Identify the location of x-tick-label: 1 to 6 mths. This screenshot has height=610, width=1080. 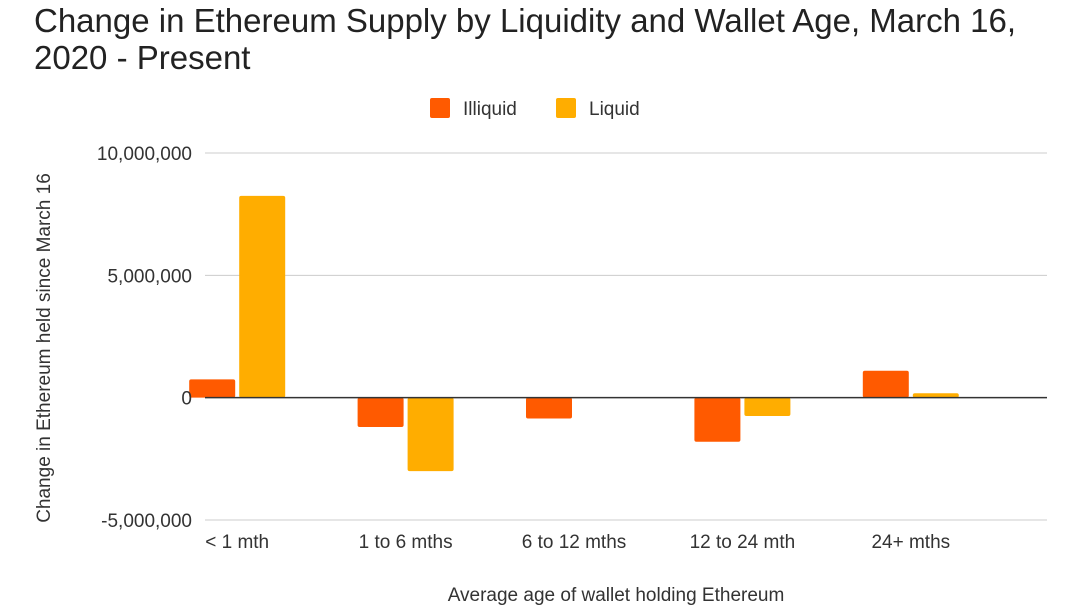
(406, 542).